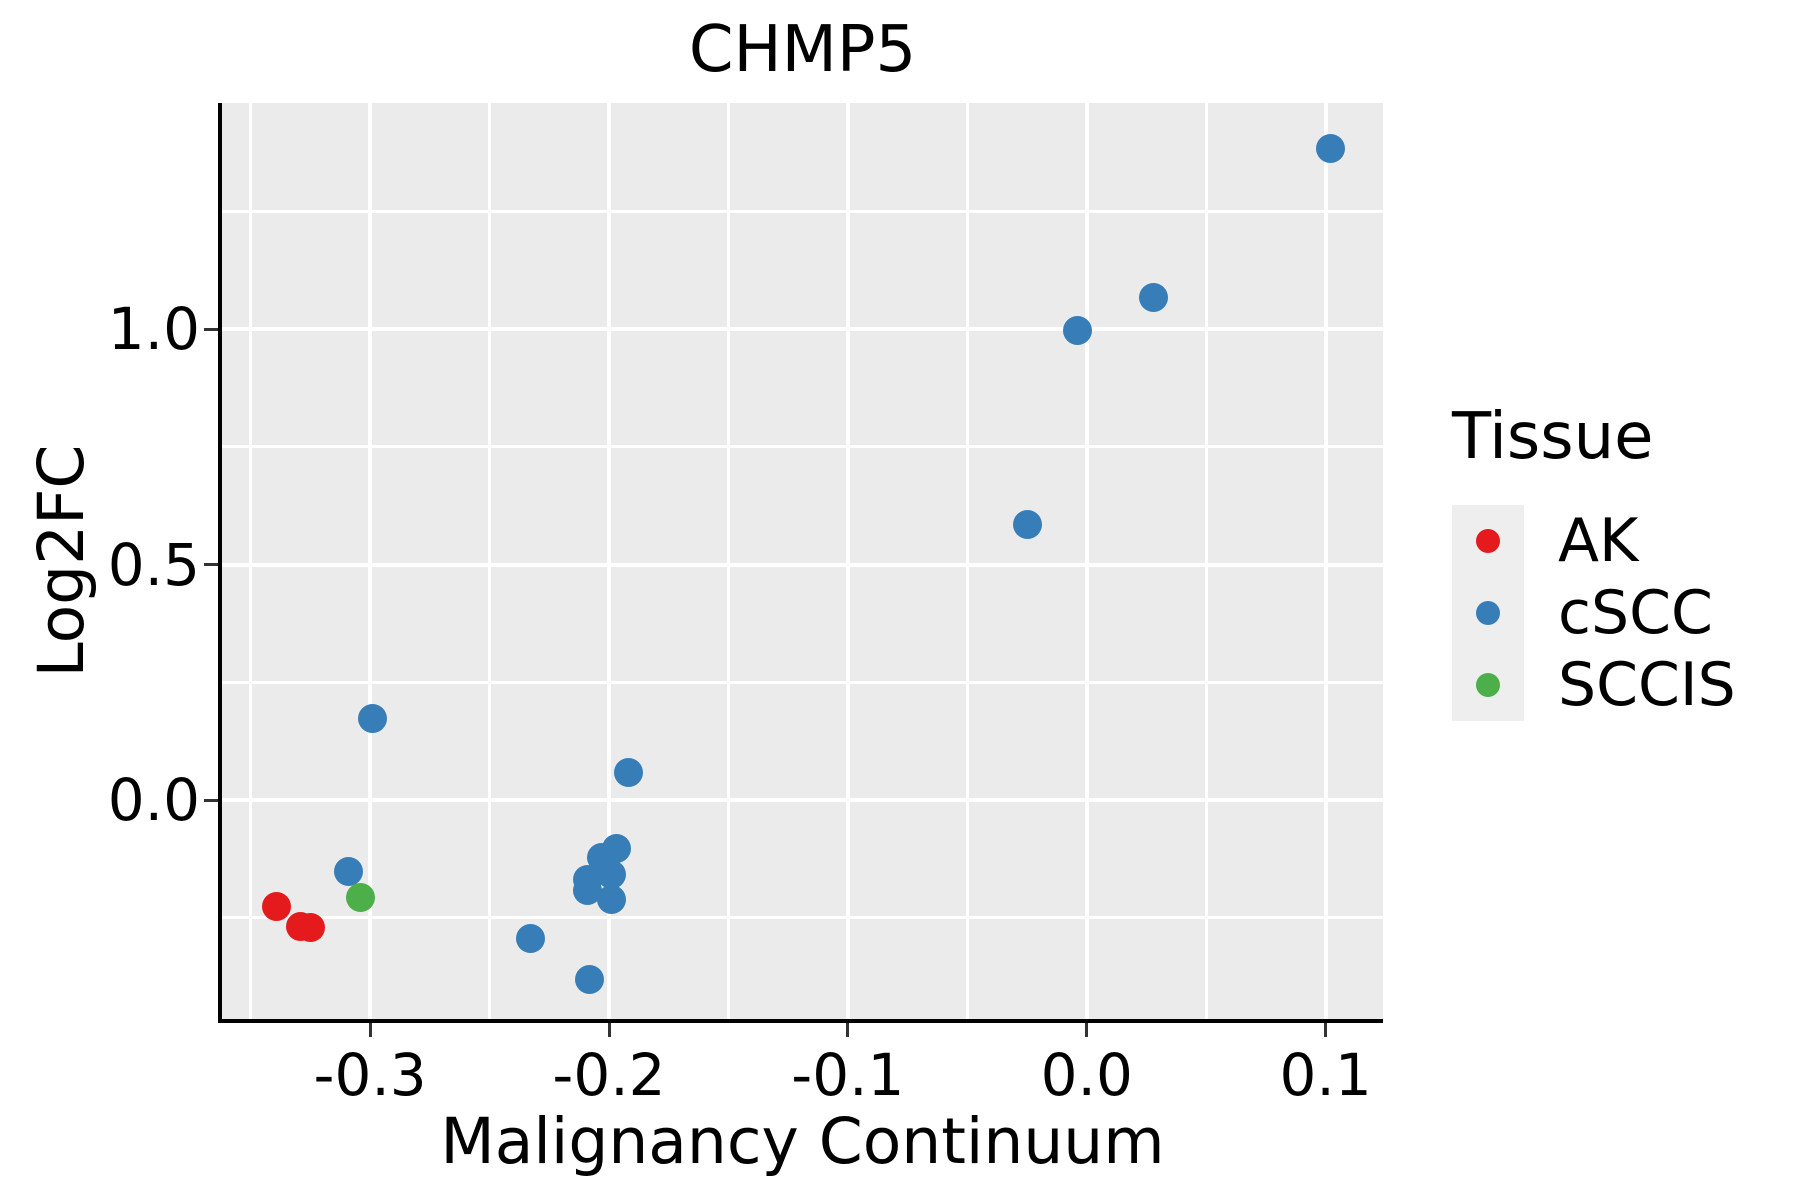 The image size is (1800, 1200). I want to click on y-tick-label: 0.0, so click(153, 800).